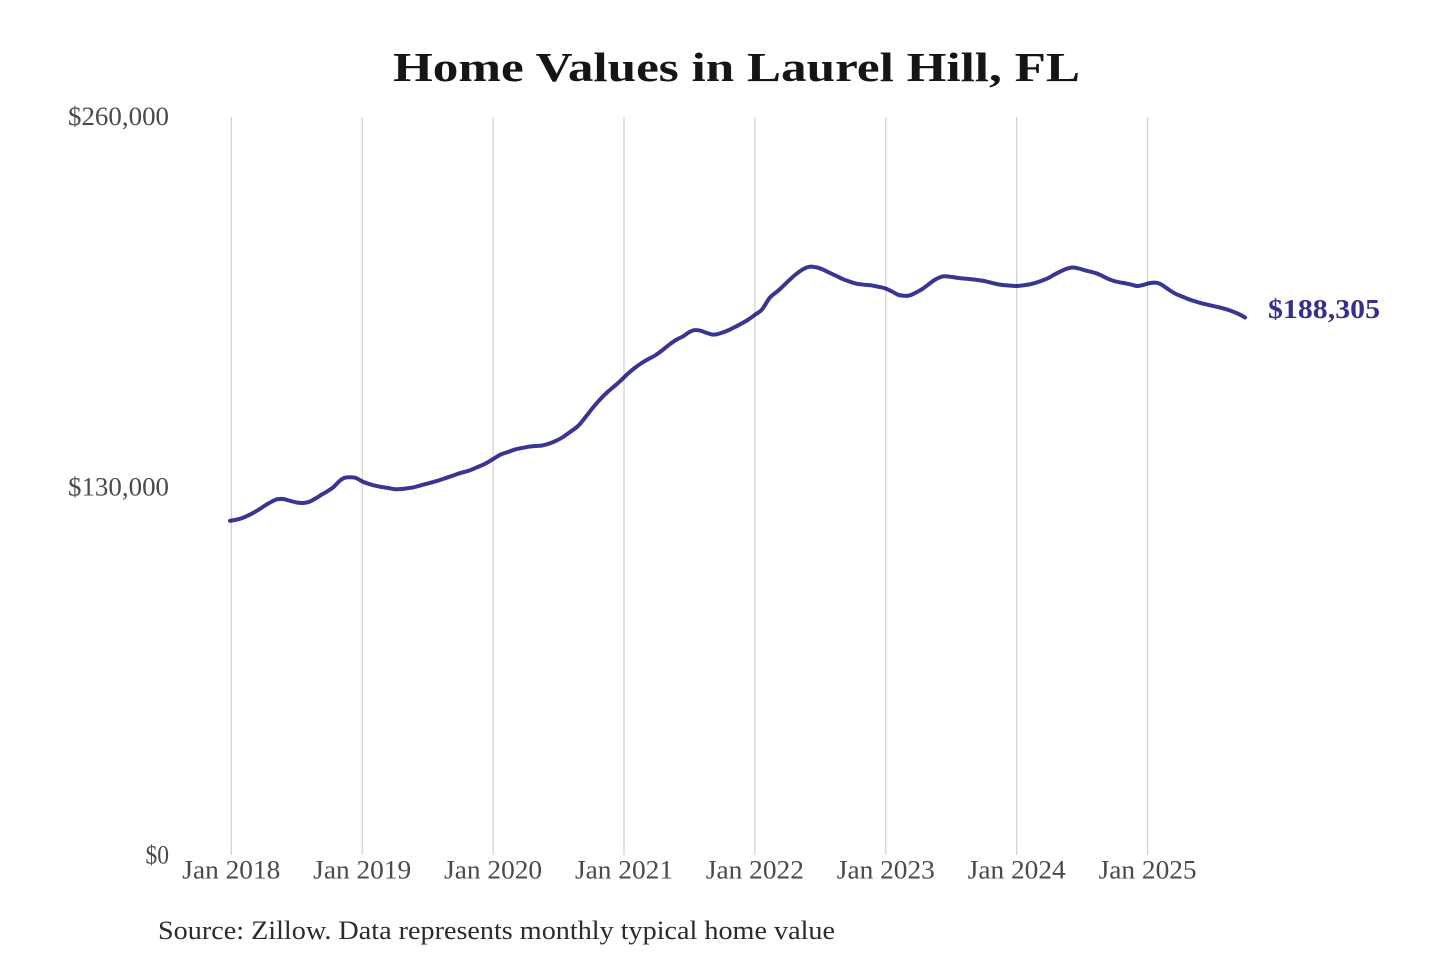  What do you see at coordinates (755, 870) in the screenshot?
I see `svg-text: Jan 2022` at bounding box center [755, 870].